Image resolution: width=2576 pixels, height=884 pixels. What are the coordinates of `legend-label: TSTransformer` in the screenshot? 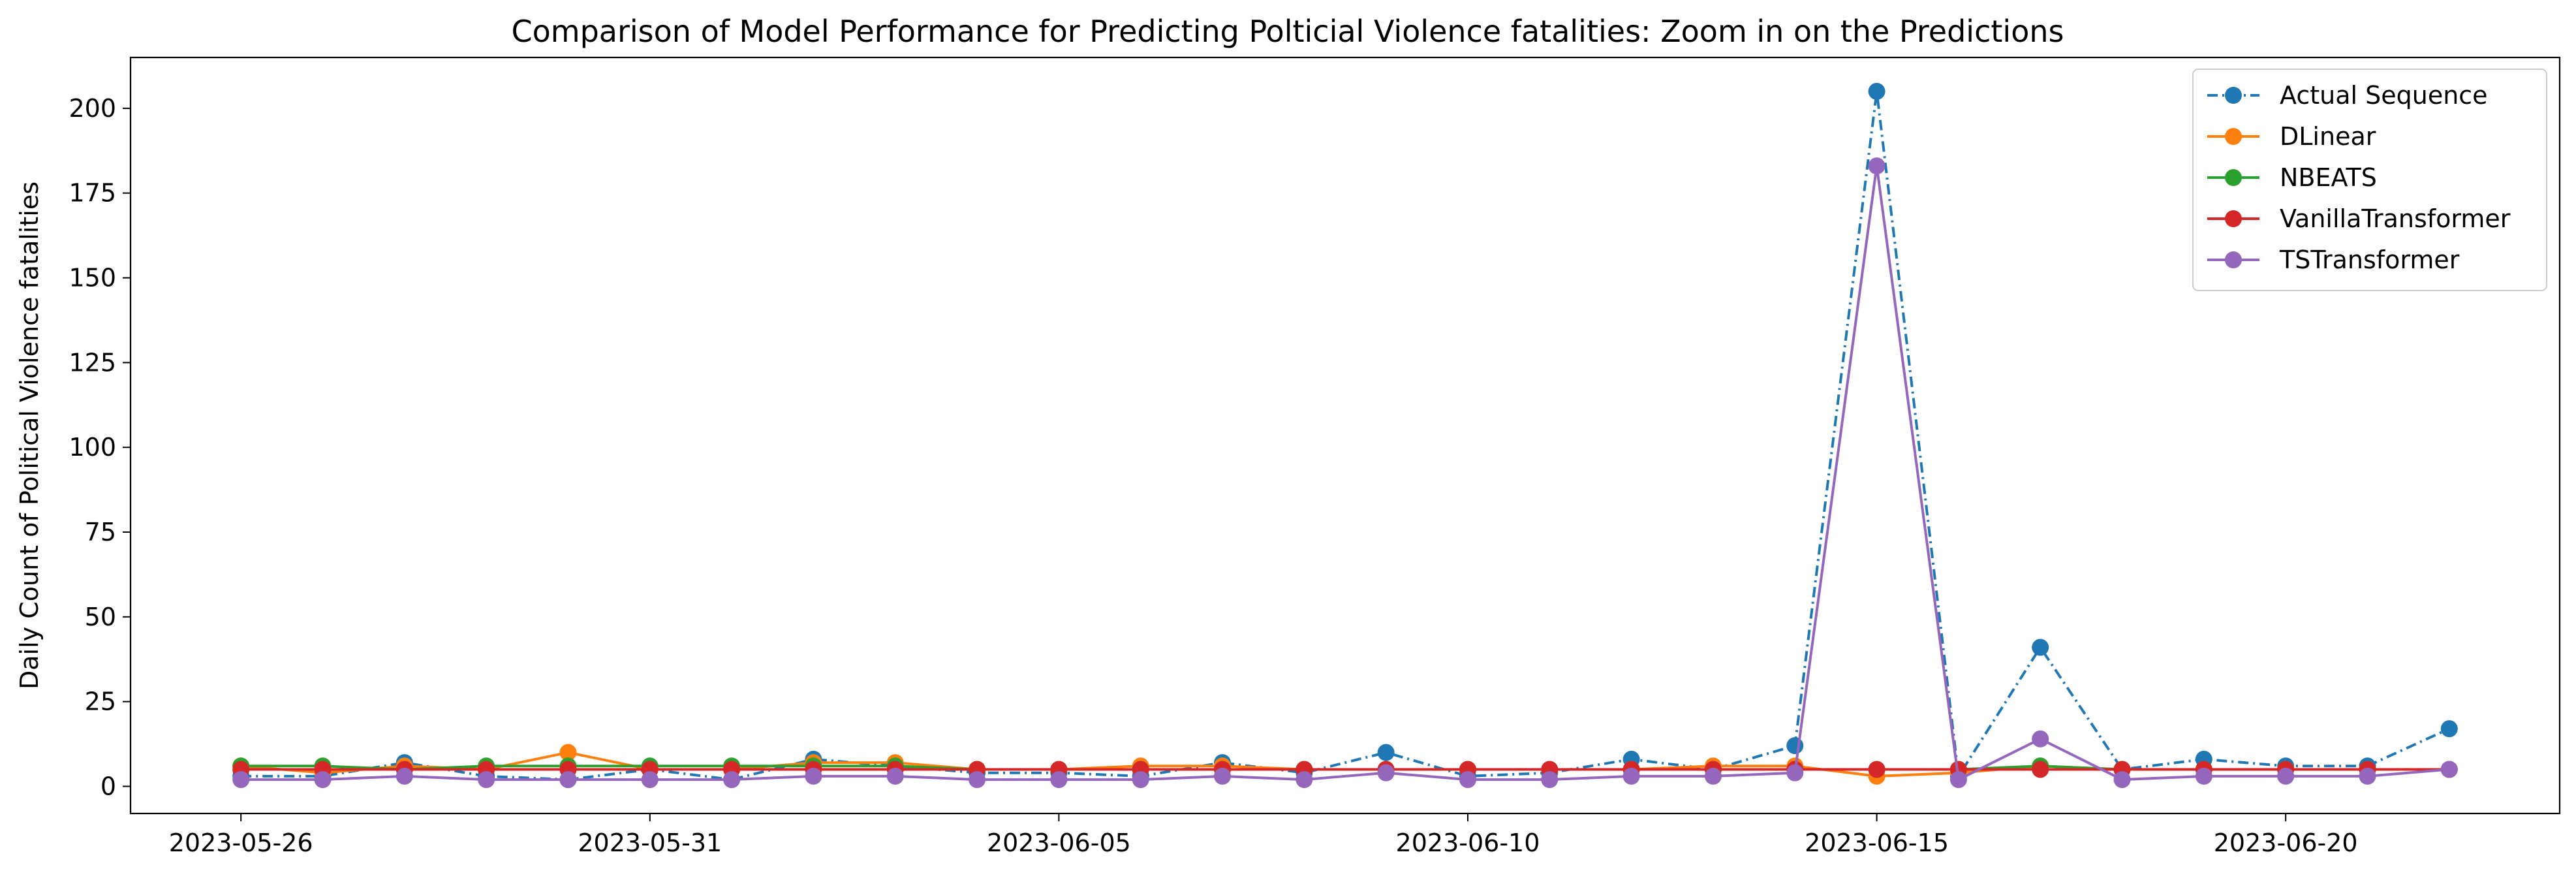 It's located at (2369, 260).